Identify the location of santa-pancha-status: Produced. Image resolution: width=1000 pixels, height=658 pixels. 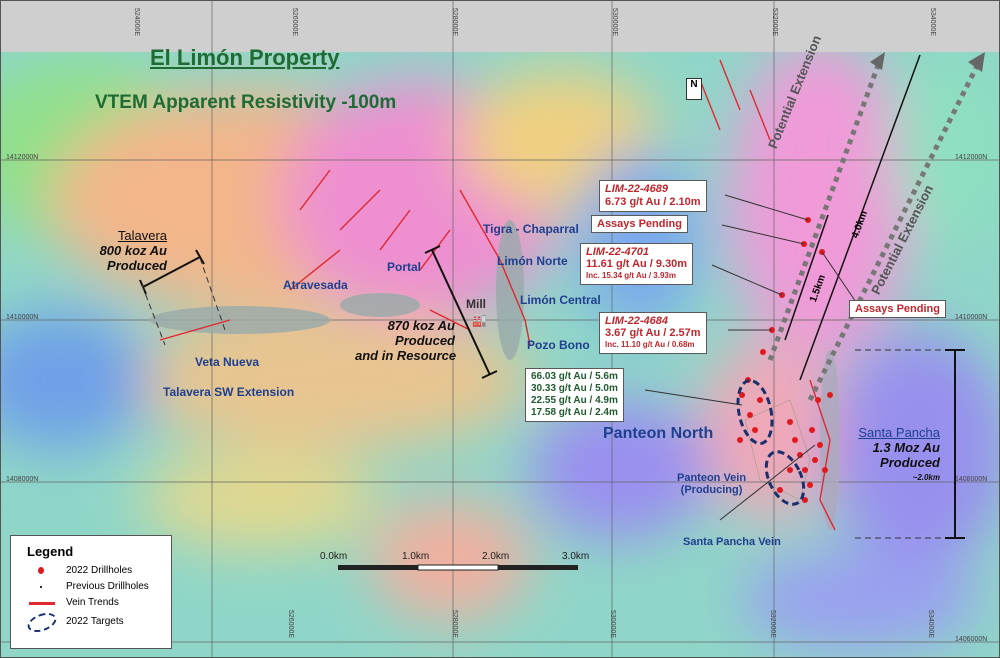
(910, 462).